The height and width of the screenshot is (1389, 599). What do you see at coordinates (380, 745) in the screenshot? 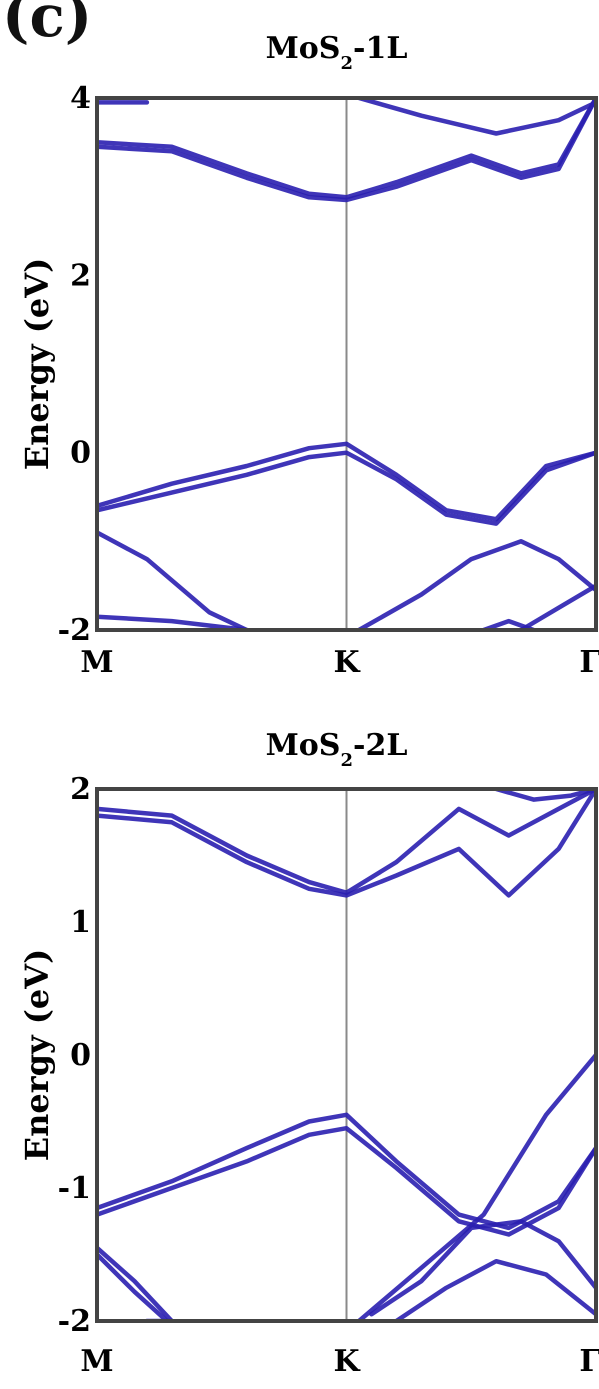
I see `title-suffix: -2L` at bounding box center [380, 745].